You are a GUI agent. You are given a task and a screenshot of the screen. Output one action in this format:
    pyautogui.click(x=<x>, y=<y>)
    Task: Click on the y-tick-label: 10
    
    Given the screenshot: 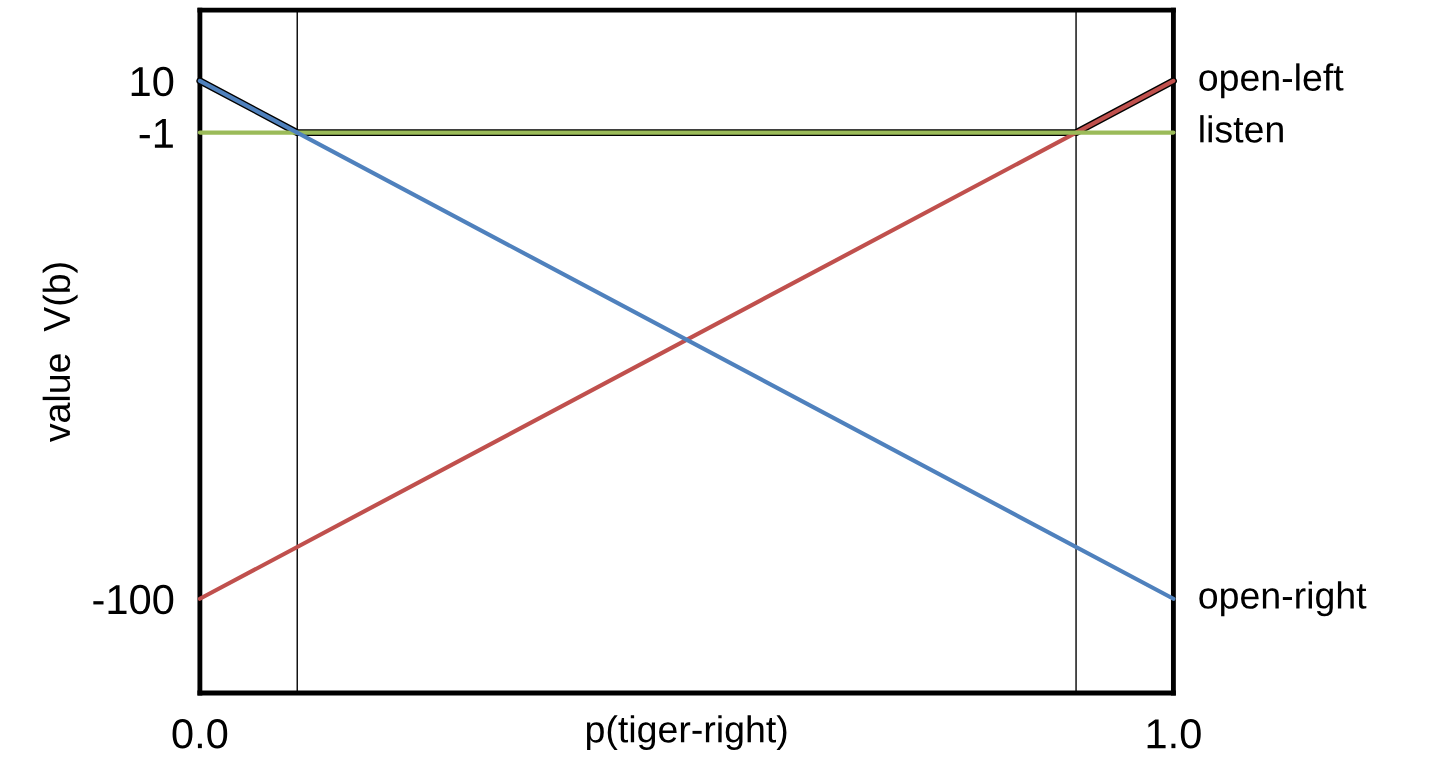 What is the action you would take?
    pyautogui.click(x=152, y=81)
    